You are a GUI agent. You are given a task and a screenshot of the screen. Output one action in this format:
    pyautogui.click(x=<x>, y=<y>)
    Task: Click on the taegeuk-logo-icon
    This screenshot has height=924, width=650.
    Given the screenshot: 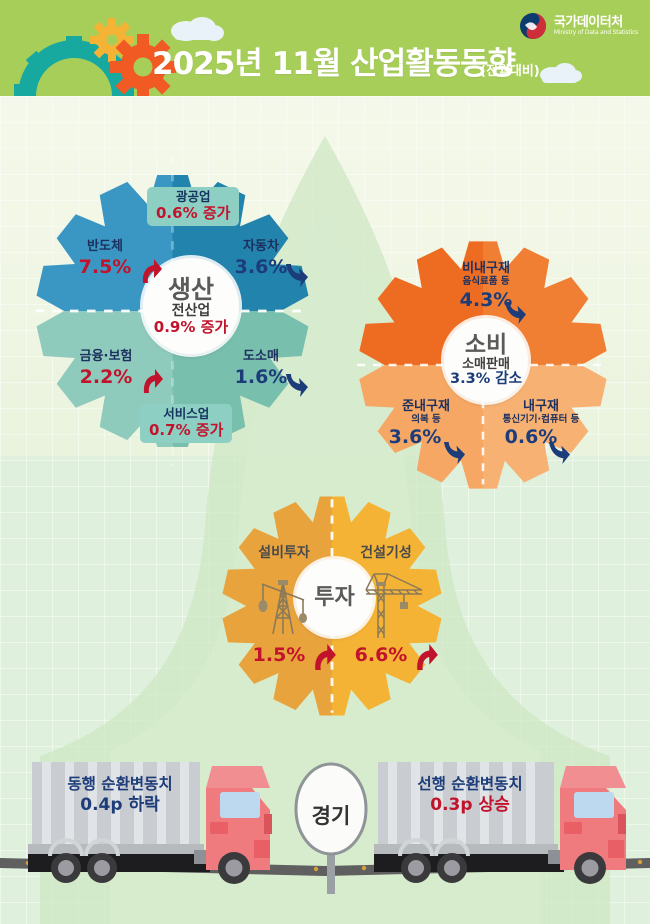 What is the action you would take?
    pyautogui.click(x=532, y=26)
    